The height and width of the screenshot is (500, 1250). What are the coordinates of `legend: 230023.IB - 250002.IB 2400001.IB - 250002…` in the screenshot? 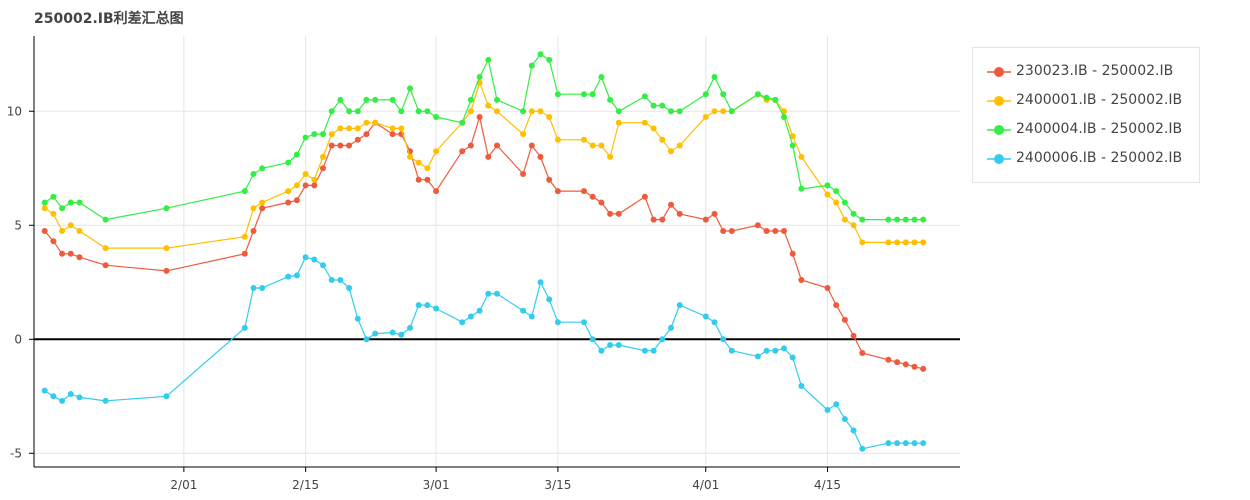 It's located at (1086, 115).